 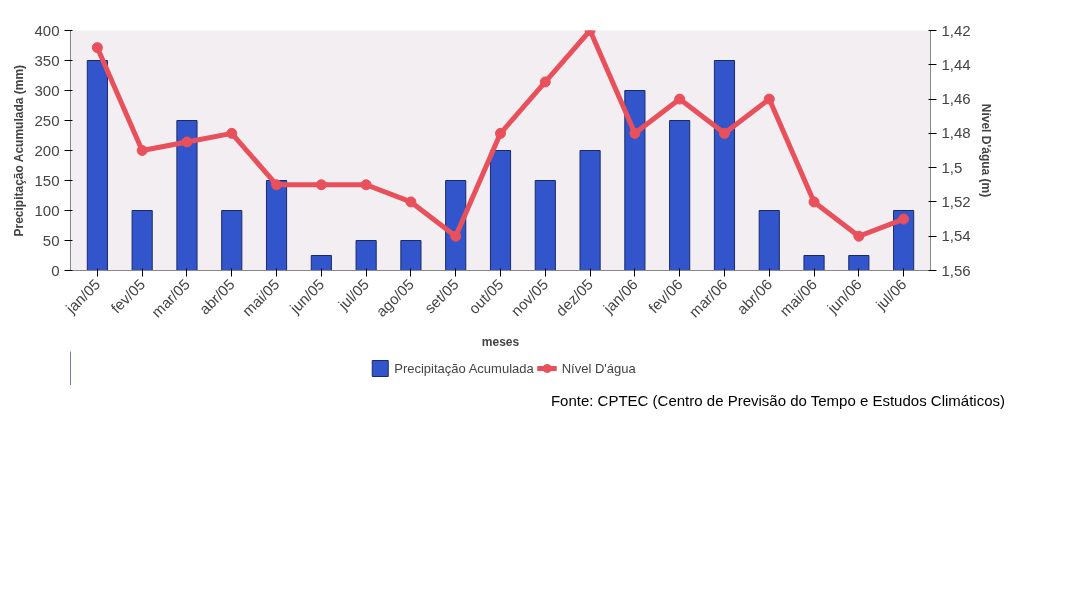 I want to click on y2-tick-label: 1,54, so click(x=956, y=236).